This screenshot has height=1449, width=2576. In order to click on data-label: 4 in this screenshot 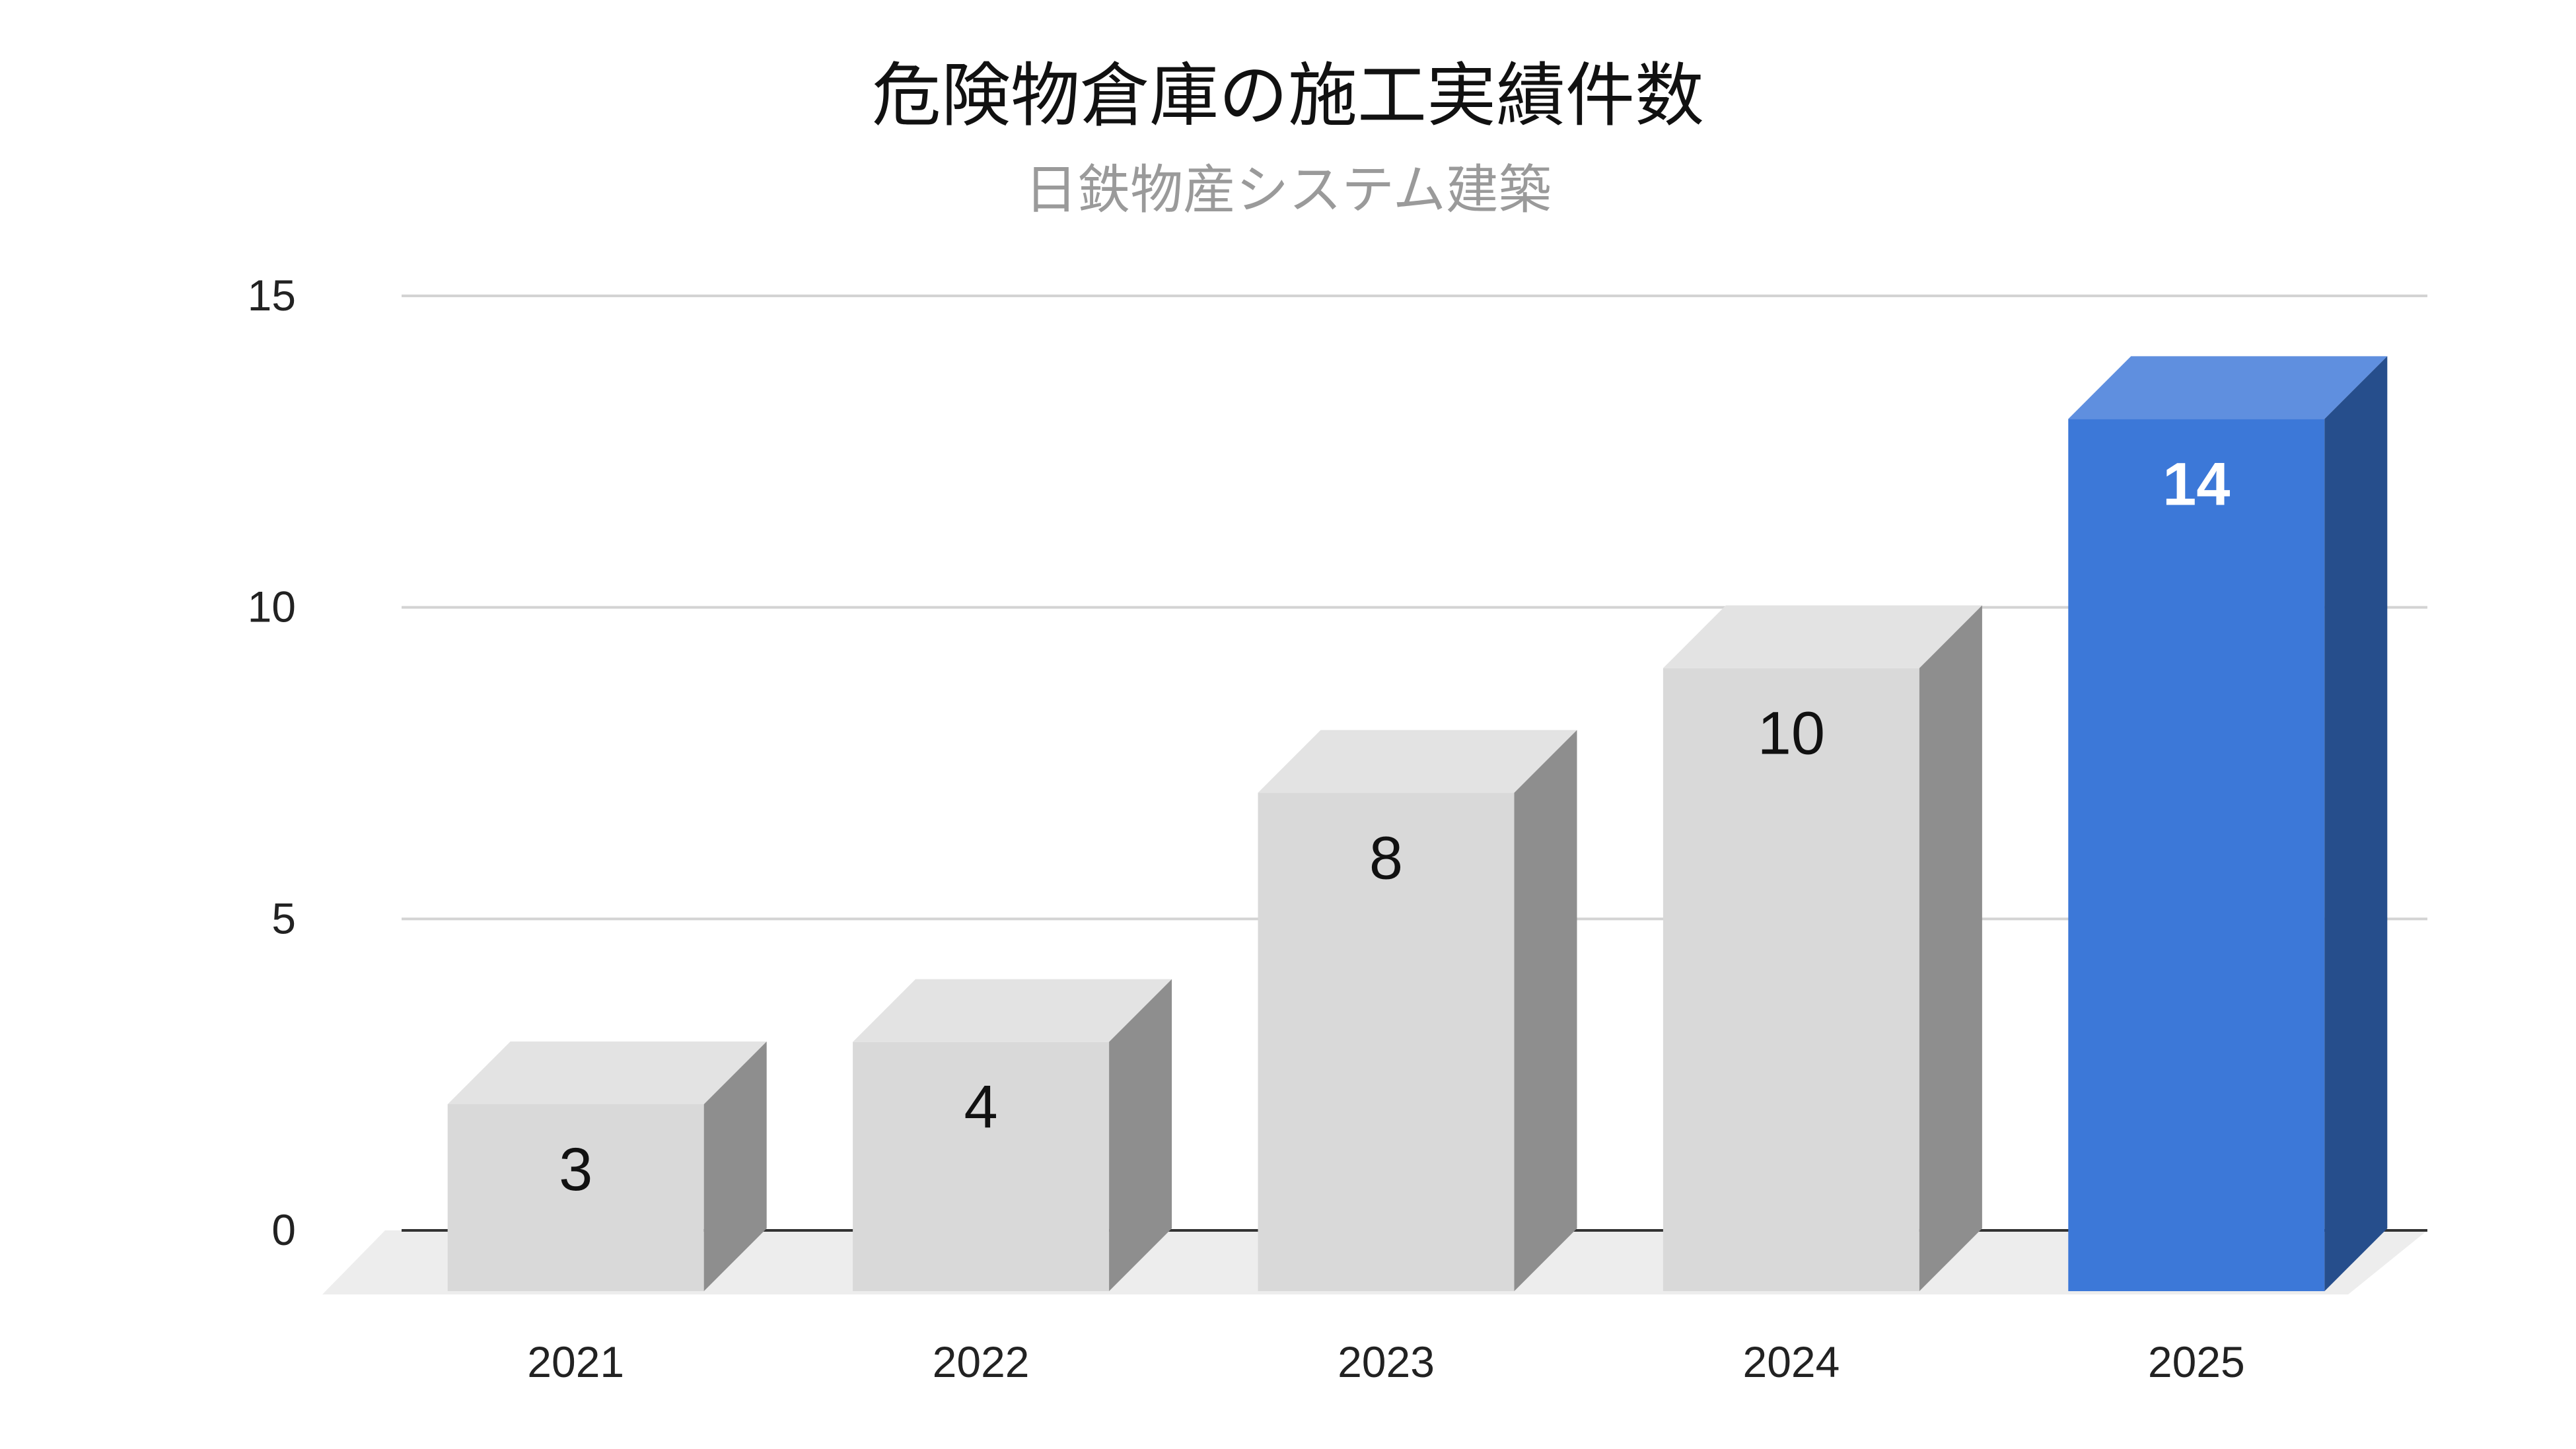, I will do `click(981, 1108)`.